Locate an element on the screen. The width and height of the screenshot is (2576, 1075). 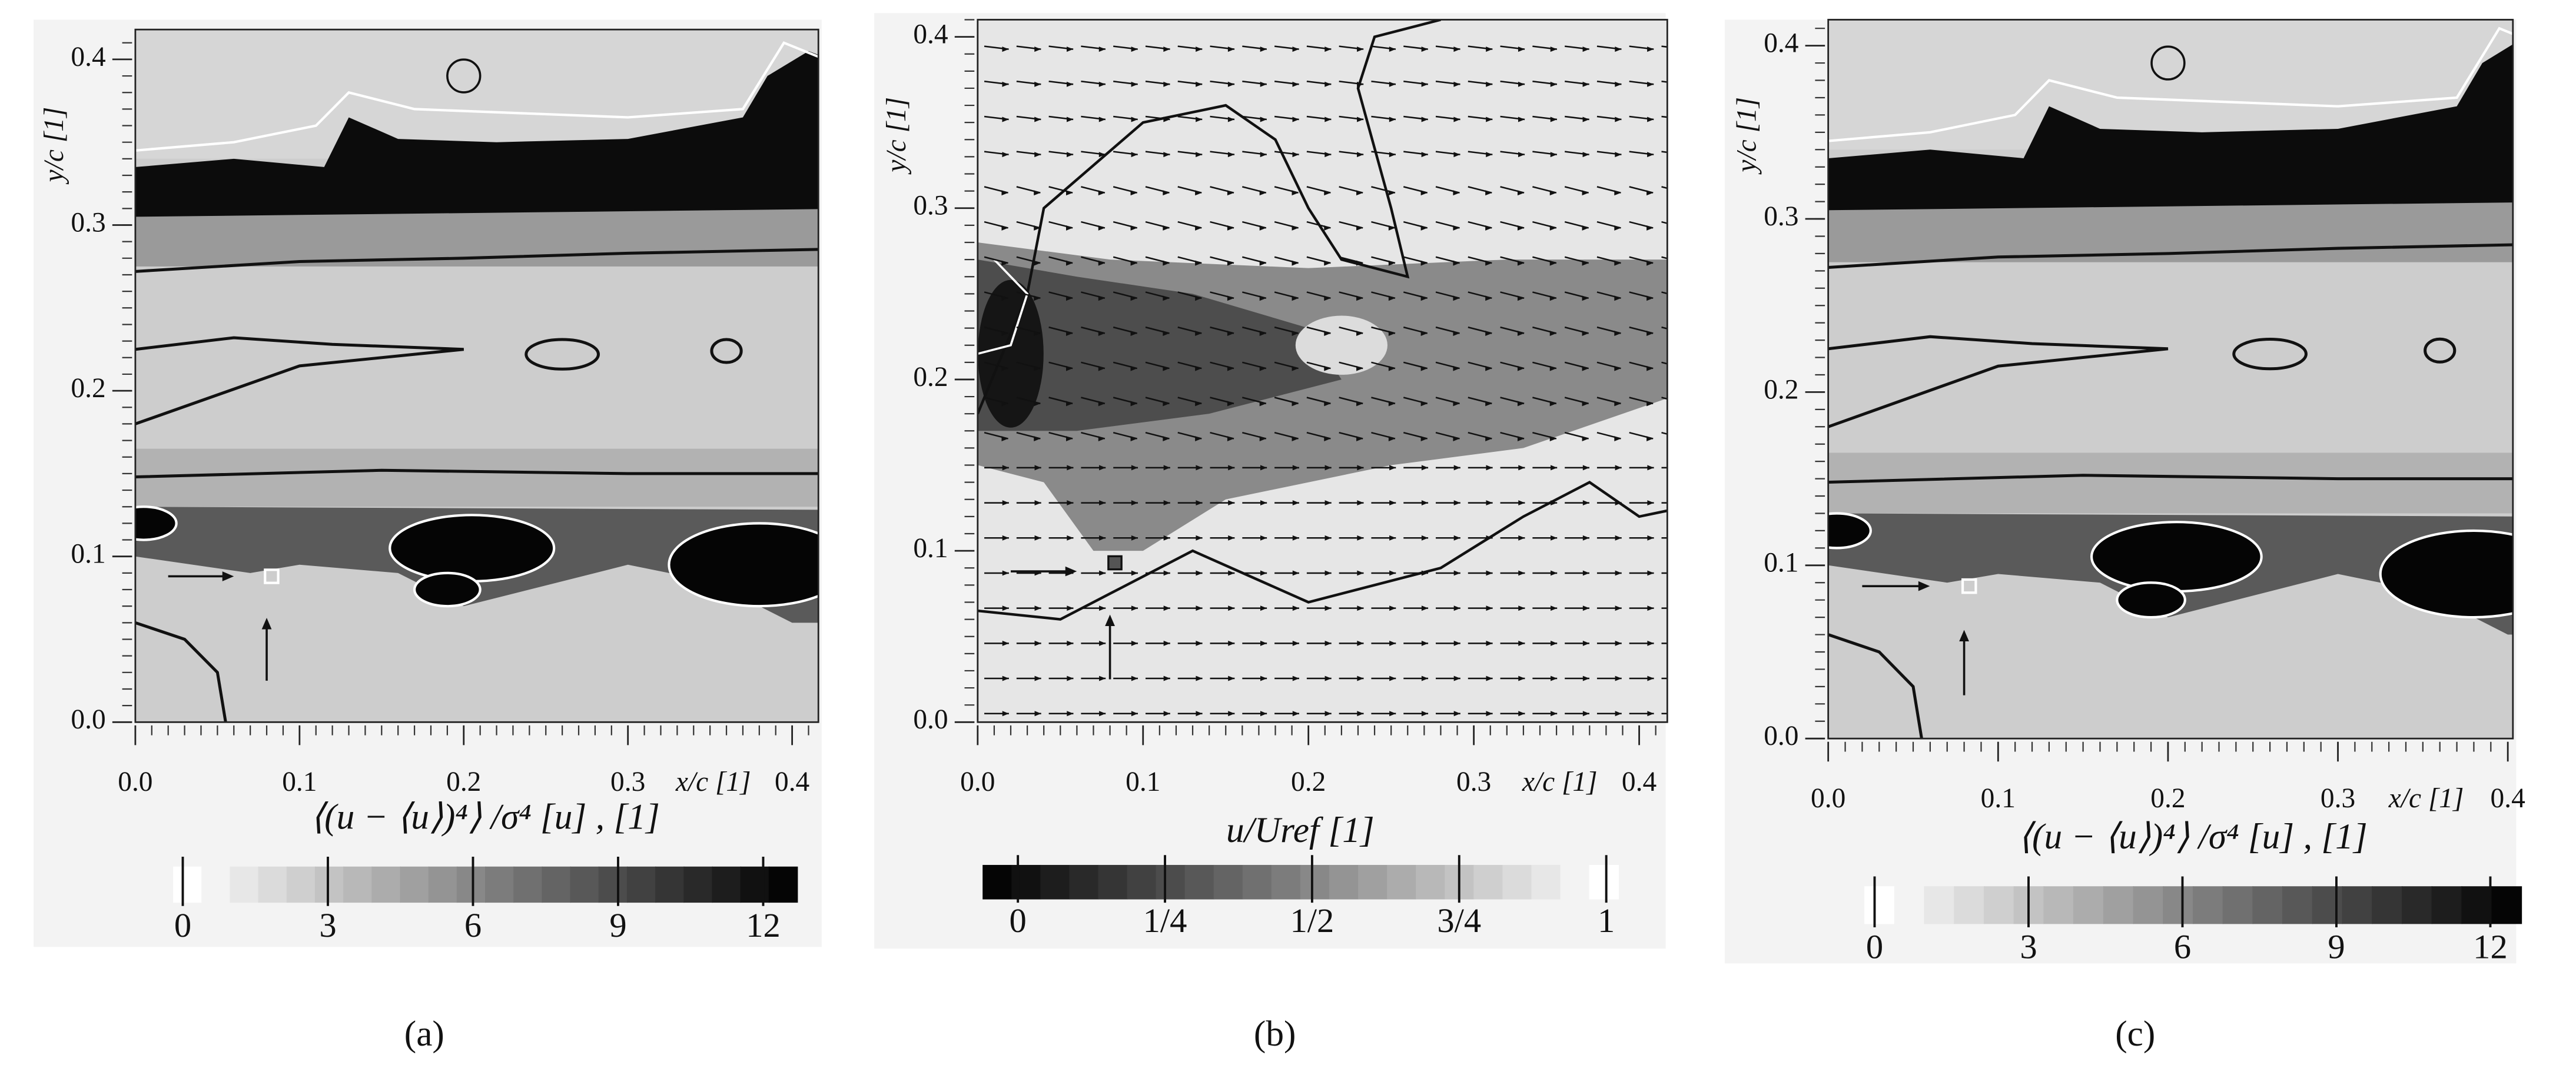
x-tick-label: 0.2 is located at coordinates (1308, 782).